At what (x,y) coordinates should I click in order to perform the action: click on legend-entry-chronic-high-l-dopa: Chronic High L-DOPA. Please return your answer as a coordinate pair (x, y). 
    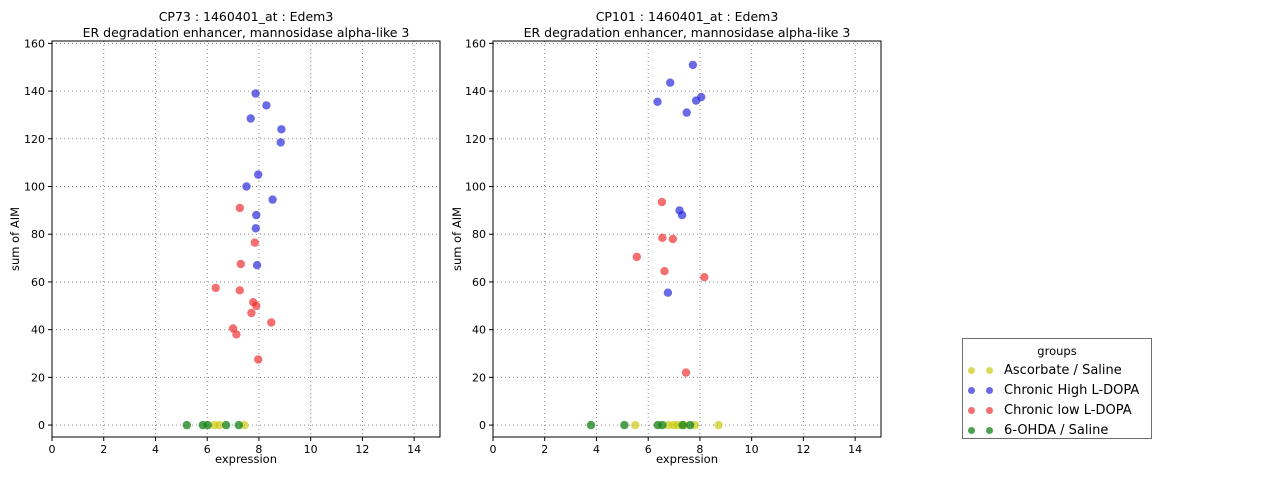
    Looking at the image, I should click on (1057, 390).